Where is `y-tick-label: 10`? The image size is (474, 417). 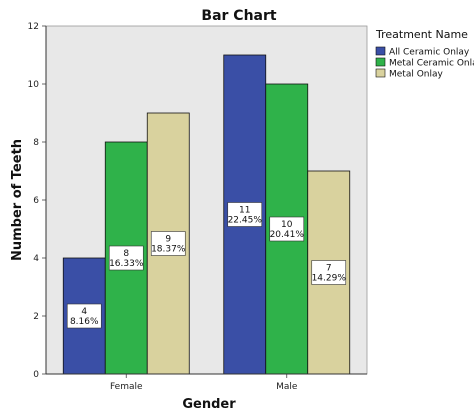
y-tick-label: 10 is located at coordinates (34, 85).